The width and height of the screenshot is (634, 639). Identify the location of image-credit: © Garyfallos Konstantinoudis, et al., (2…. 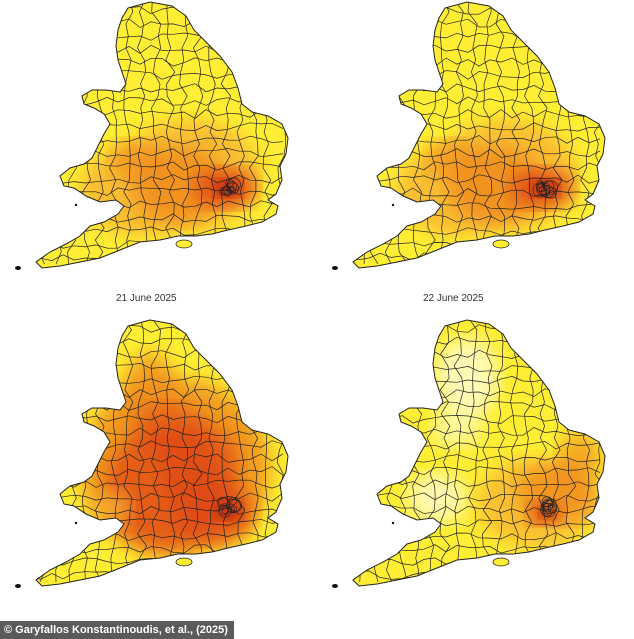
(117, 630).